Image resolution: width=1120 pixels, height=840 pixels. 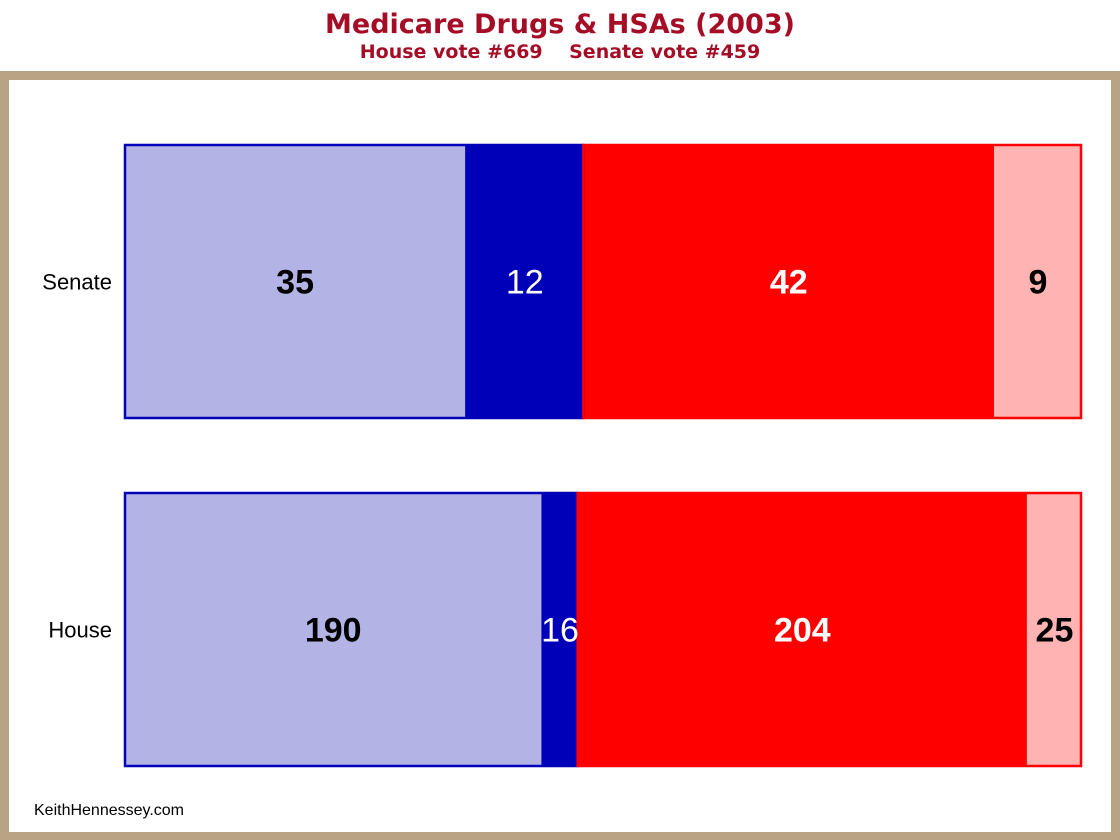 What do you see at coordinates (109, 810) in the screenshot?
I see `footer-credit: KeithHennessey.com` at bounding box center [109, 810].